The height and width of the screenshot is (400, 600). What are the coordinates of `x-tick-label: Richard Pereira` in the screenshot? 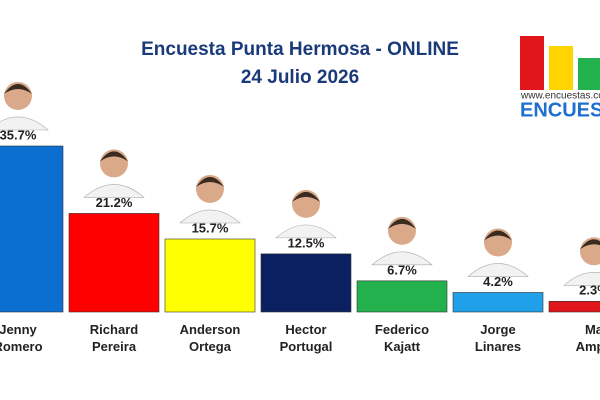 It's located at (114, 338).